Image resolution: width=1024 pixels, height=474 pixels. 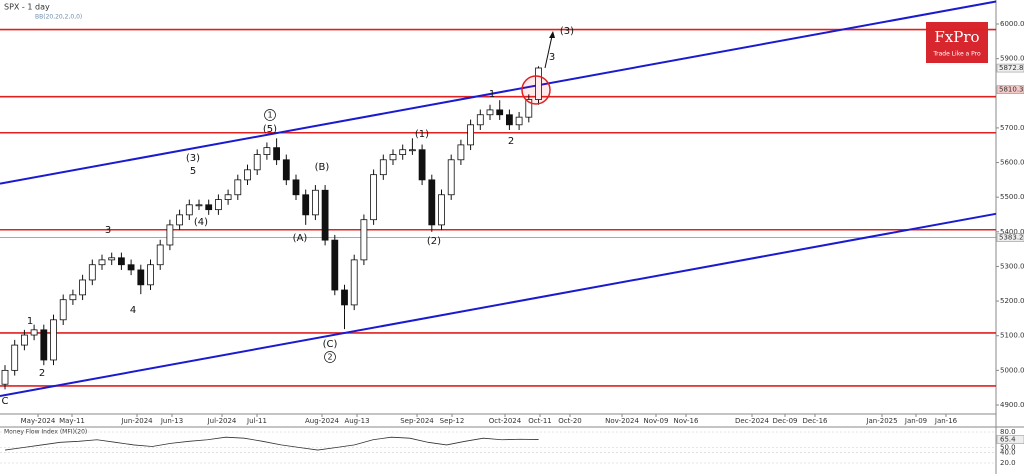 I want to click on y-tick-label: 5500.0, so click(x=1012, y=197).